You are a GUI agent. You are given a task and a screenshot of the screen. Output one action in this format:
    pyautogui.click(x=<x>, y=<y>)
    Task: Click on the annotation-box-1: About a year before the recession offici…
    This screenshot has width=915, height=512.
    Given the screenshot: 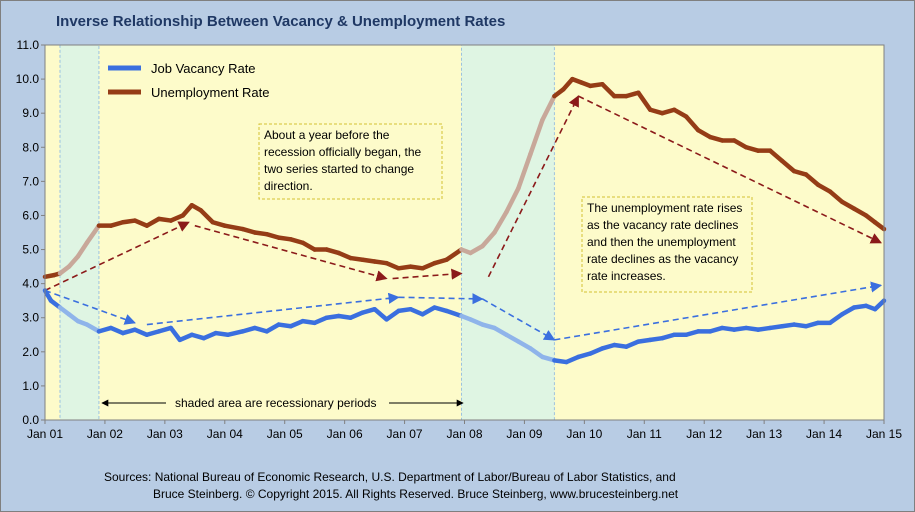 What is the action you would take?
    pyautogui.click(x=350, y=161)
    